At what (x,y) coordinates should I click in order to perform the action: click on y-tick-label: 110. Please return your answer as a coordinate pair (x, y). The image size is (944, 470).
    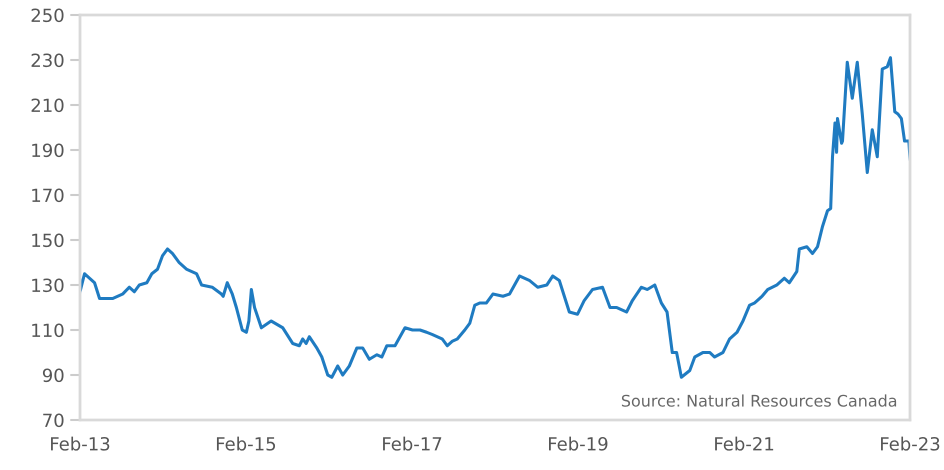
    Looking at the image, I should click on (48, 330).